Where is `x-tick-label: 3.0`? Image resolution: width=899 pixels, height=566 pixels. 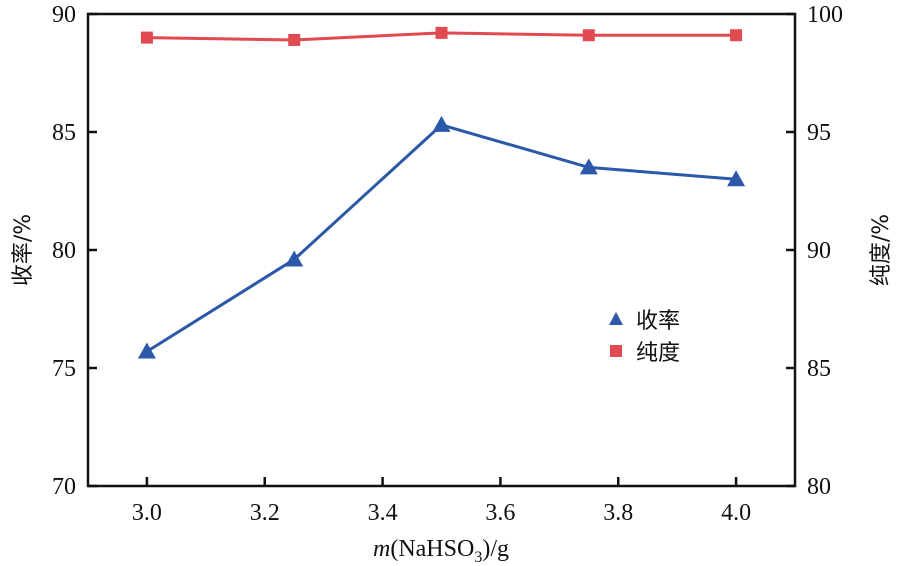 x-tick-label: 3.0 is located at coordinates (147, 513).